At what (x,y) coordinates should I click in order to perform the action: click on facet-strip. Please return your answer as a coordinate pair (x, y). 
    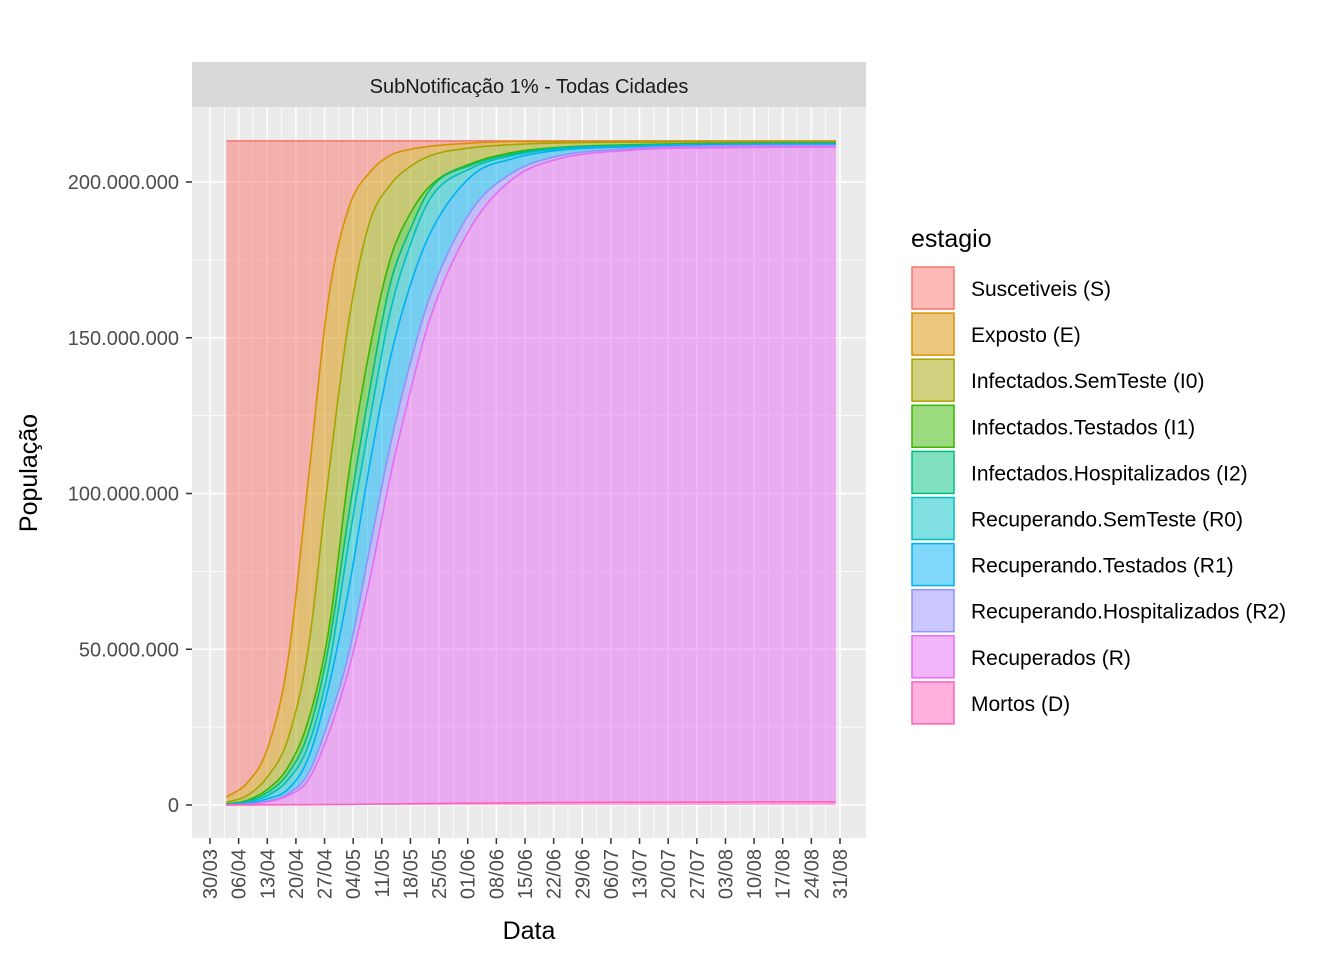
    Looking at the image, I should click on (529, 84).